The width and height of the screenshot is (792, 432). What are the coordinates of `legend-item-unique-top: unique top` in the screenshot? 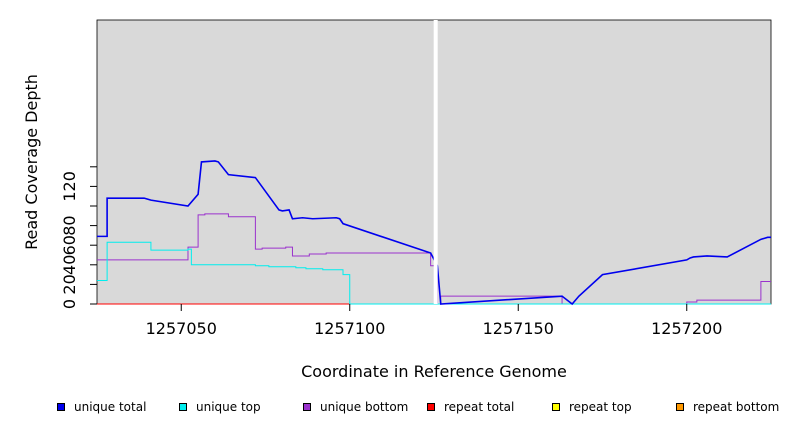 It's located at (220, 407).